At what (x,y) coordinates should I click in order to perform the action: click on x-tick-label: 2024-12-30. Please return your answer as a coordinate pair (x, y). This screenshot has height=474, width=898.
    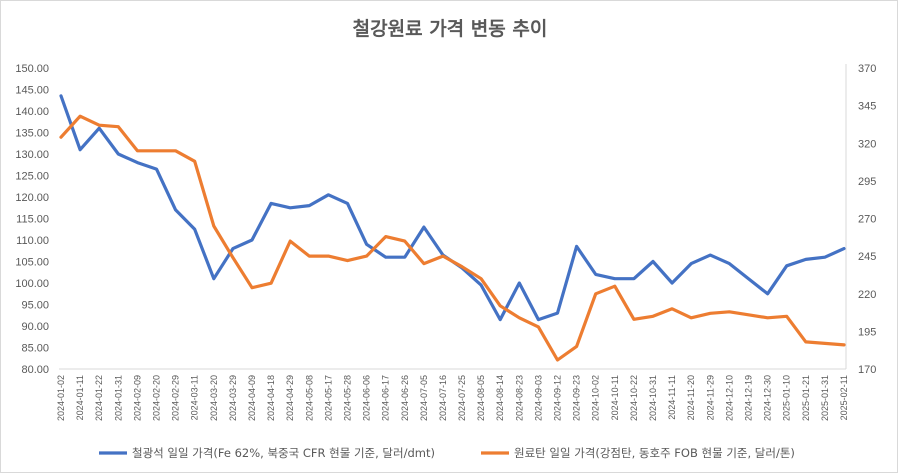
    Looking at the image, I should click on (768, 398).